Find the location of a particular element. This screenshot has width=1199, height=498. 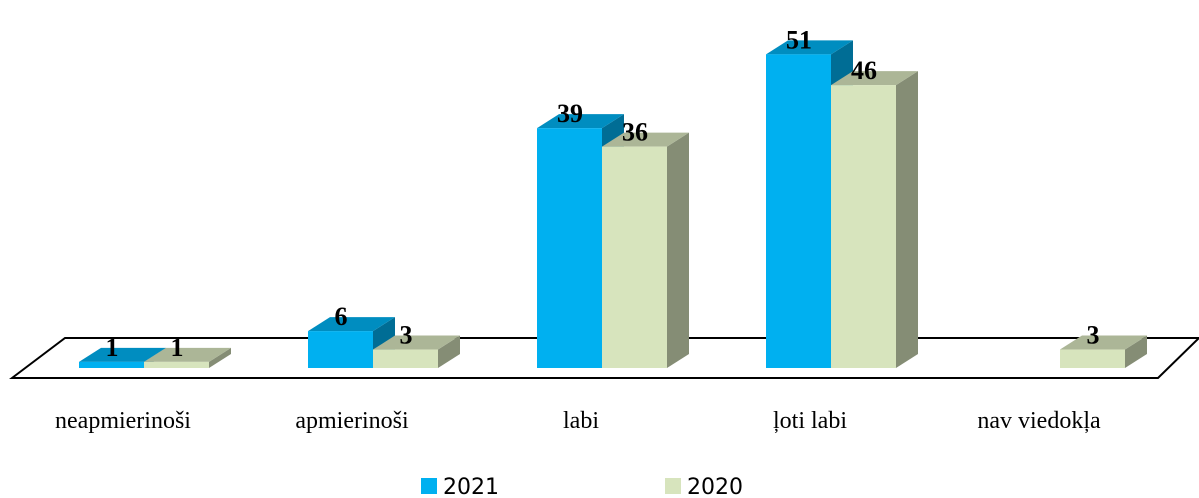

x-tick-label: ļoti labi is located at coordinates (810, 421).